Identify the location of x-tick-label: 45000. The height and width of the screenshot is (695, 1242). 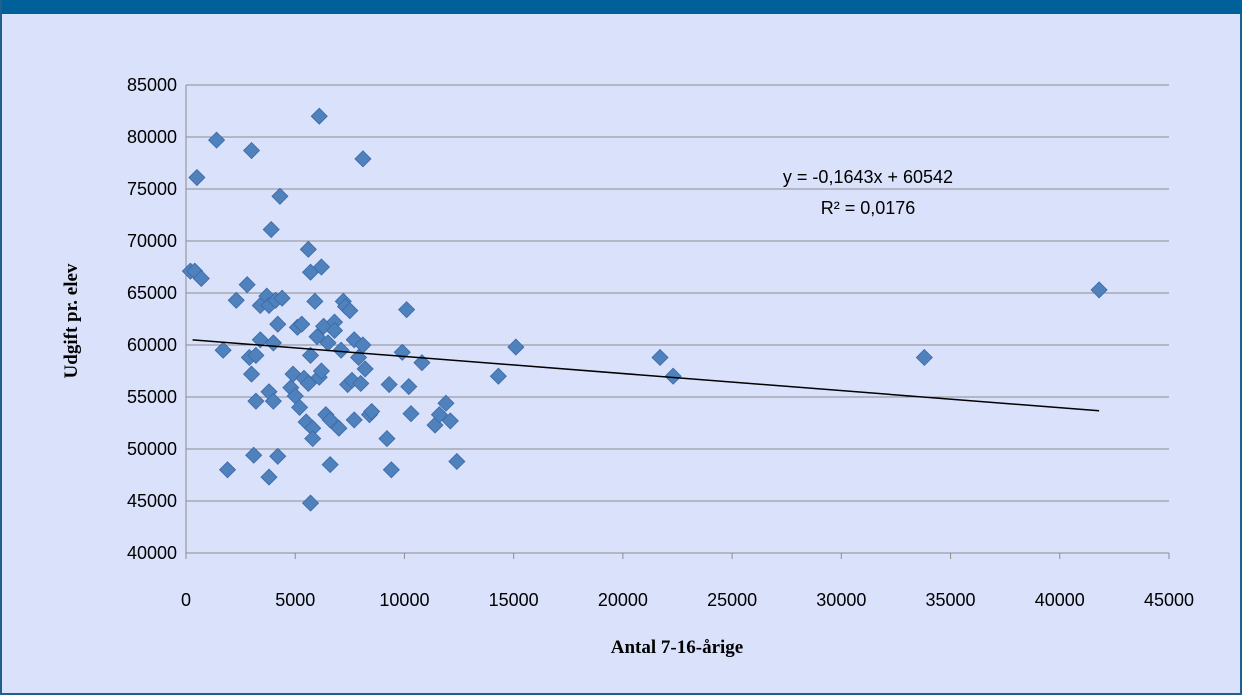
(1169, 600).